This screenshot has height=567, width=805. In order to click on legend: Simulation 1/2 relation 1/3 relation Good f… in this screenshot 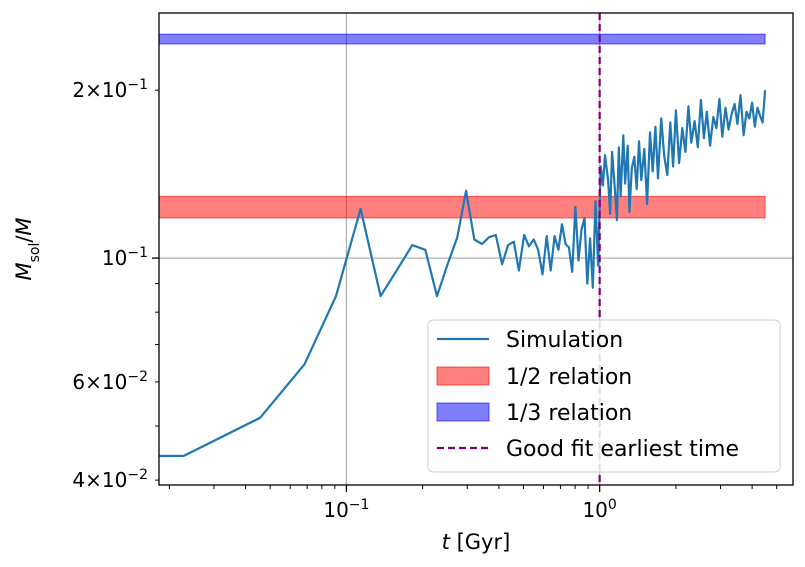, I will do `click(604, 396)`.